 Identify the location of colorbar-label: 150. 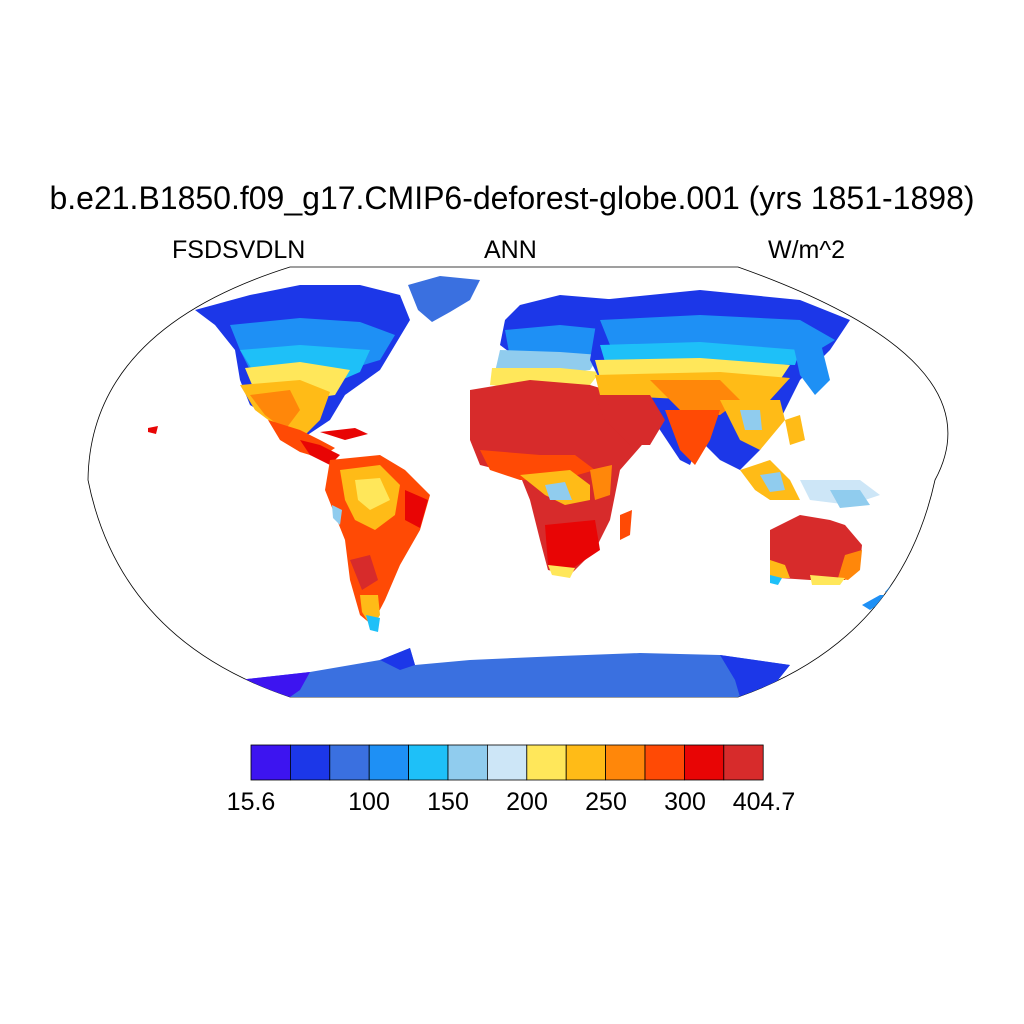
(448, 802).